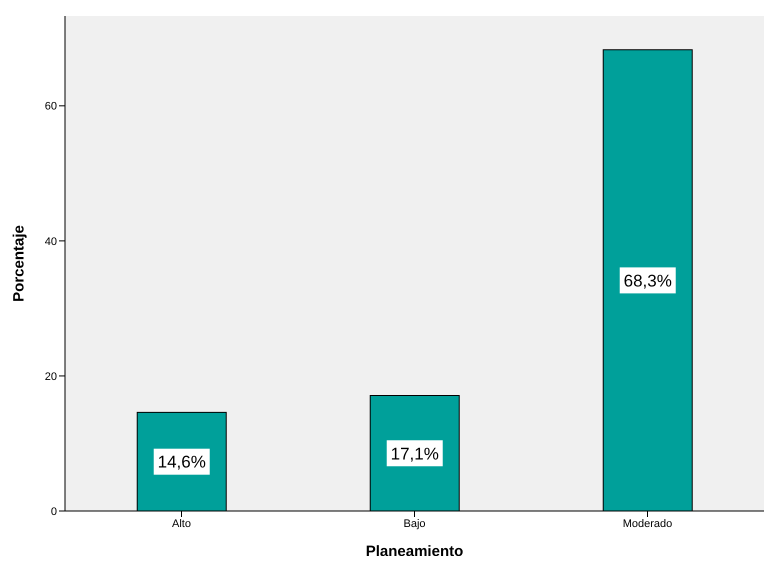 This screenshot has width=766, height=564. What do you see at coordinates (50, 106) in the screenshot?
I see `y-tick-label: 60` at bounding box center [50, 106].